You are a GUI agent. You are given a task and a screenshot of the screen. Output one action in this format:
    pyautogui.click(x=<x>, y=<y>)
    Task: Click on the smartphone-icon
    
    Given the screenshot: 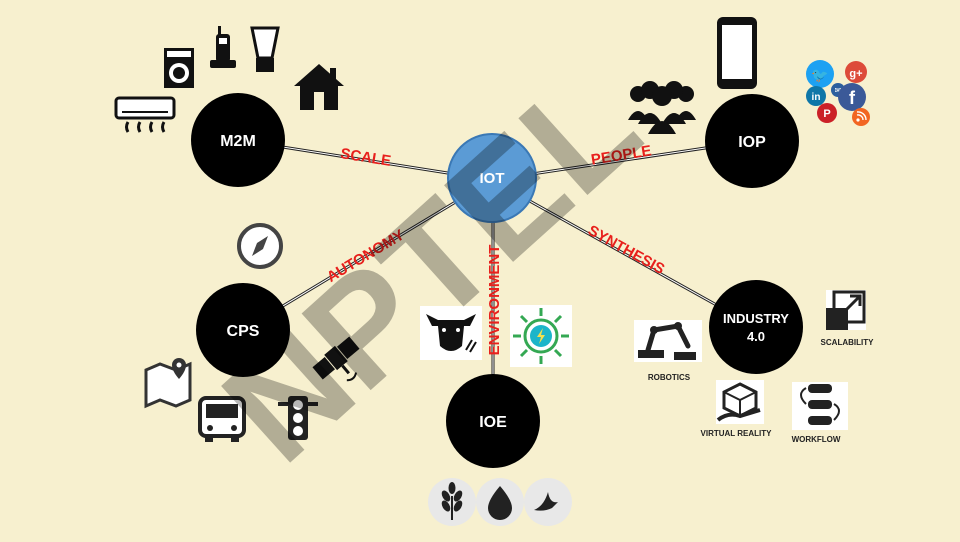 What is the action you would take?
    pyautogui.click(x=737, y=53)
    